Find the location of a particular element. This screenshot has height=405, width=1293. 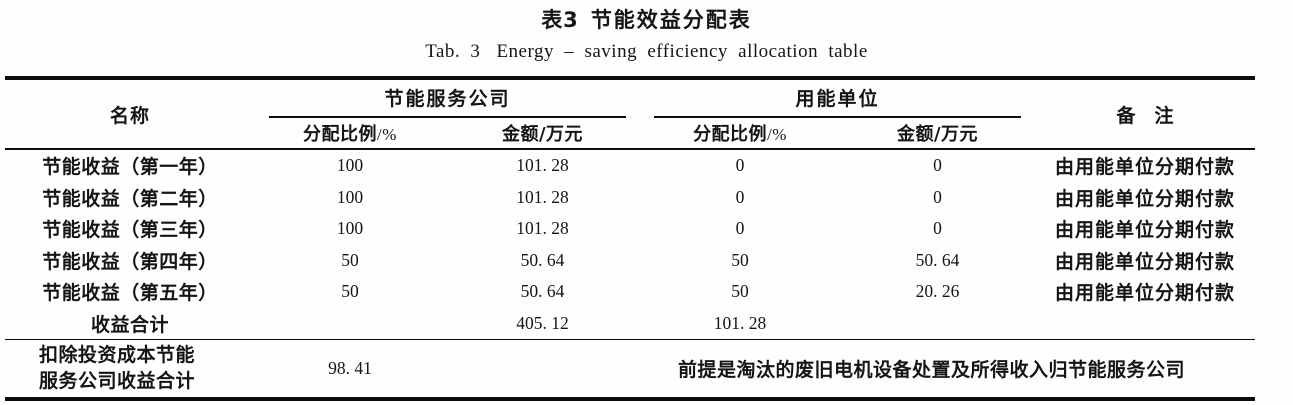

final-row-name-line1: 扣除投资成本节能 is located at coordinates (117, 354).